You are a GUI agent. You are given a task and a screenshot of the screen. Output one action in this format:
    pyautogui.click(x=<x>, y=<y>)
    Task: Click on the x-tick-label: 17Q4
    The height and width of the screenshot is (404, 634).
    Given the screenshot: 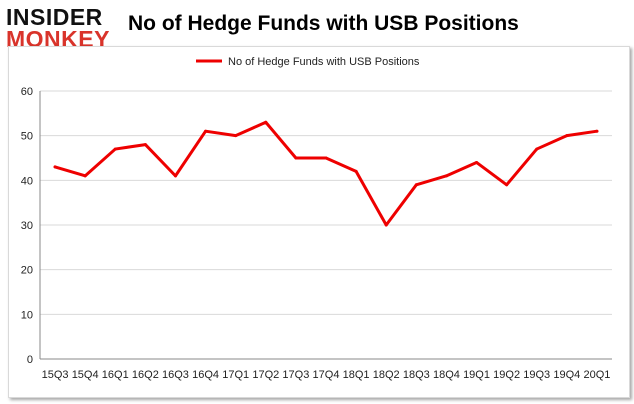 What is the action you would take?
    pyautogui.click(x=326, y=375)
    